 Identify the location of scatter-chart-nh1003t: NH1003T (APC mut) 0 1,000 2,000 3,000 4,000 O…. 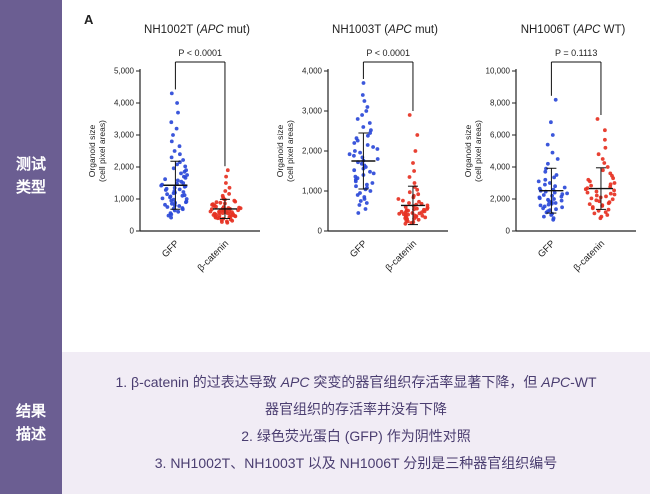
(362, 151).